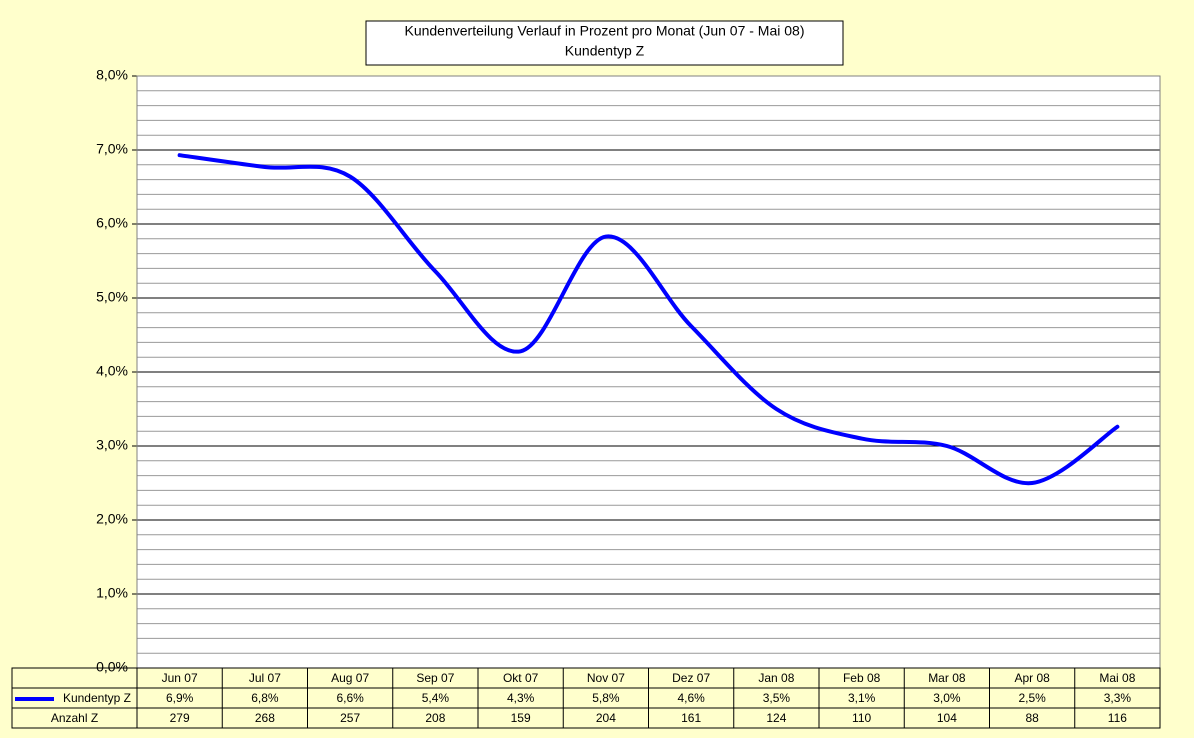 The image size is (1194, 738). What do you see at coordinates (606, 718) in the screenshot?
I see `table-value: 204` at bounding box center [606, 718].